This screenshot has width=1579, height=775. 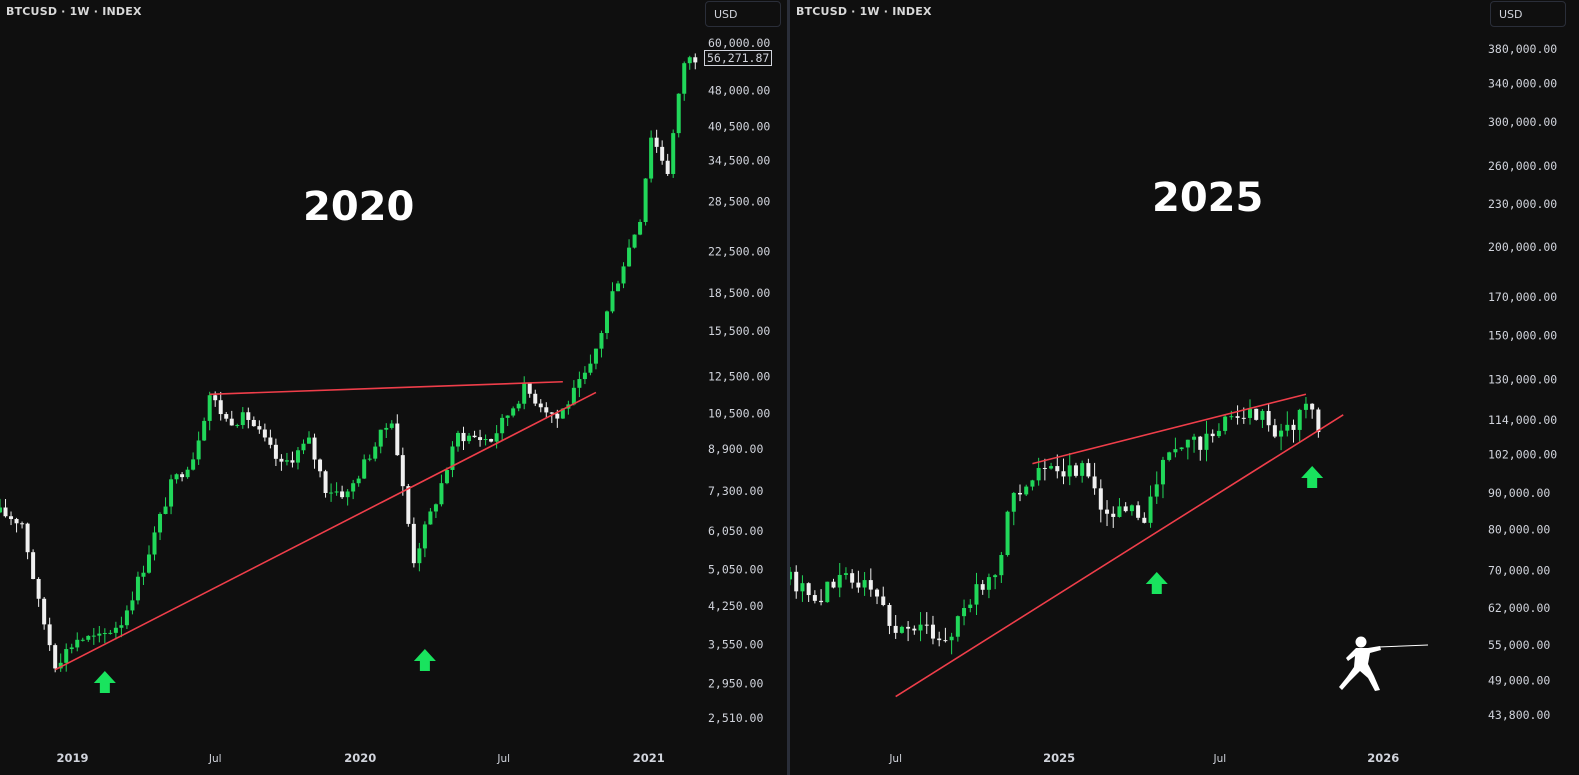 I want to click on y-tick-label: 380,000.00, so click(x=1522, y=49).